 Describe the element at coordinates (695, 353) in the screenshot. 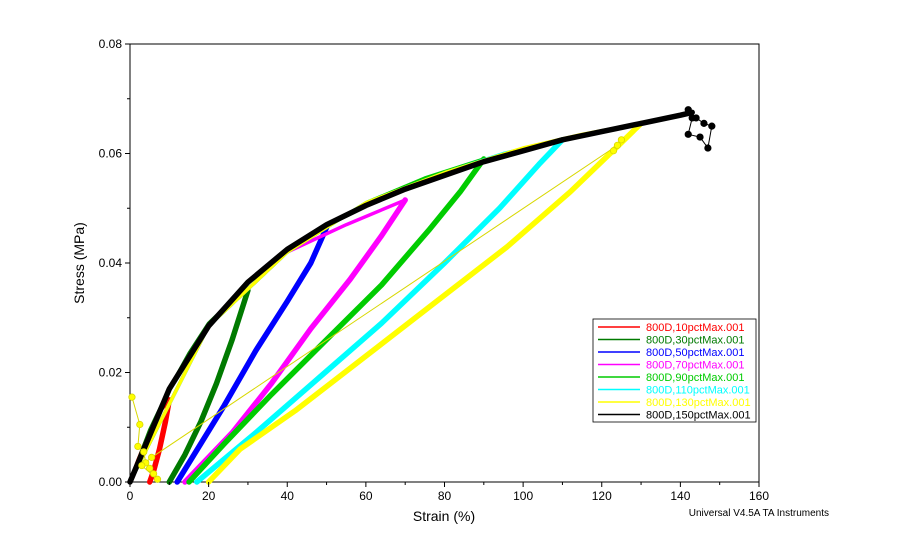

I see `legend-label-3: 800D,50pctMax.001` at that location.